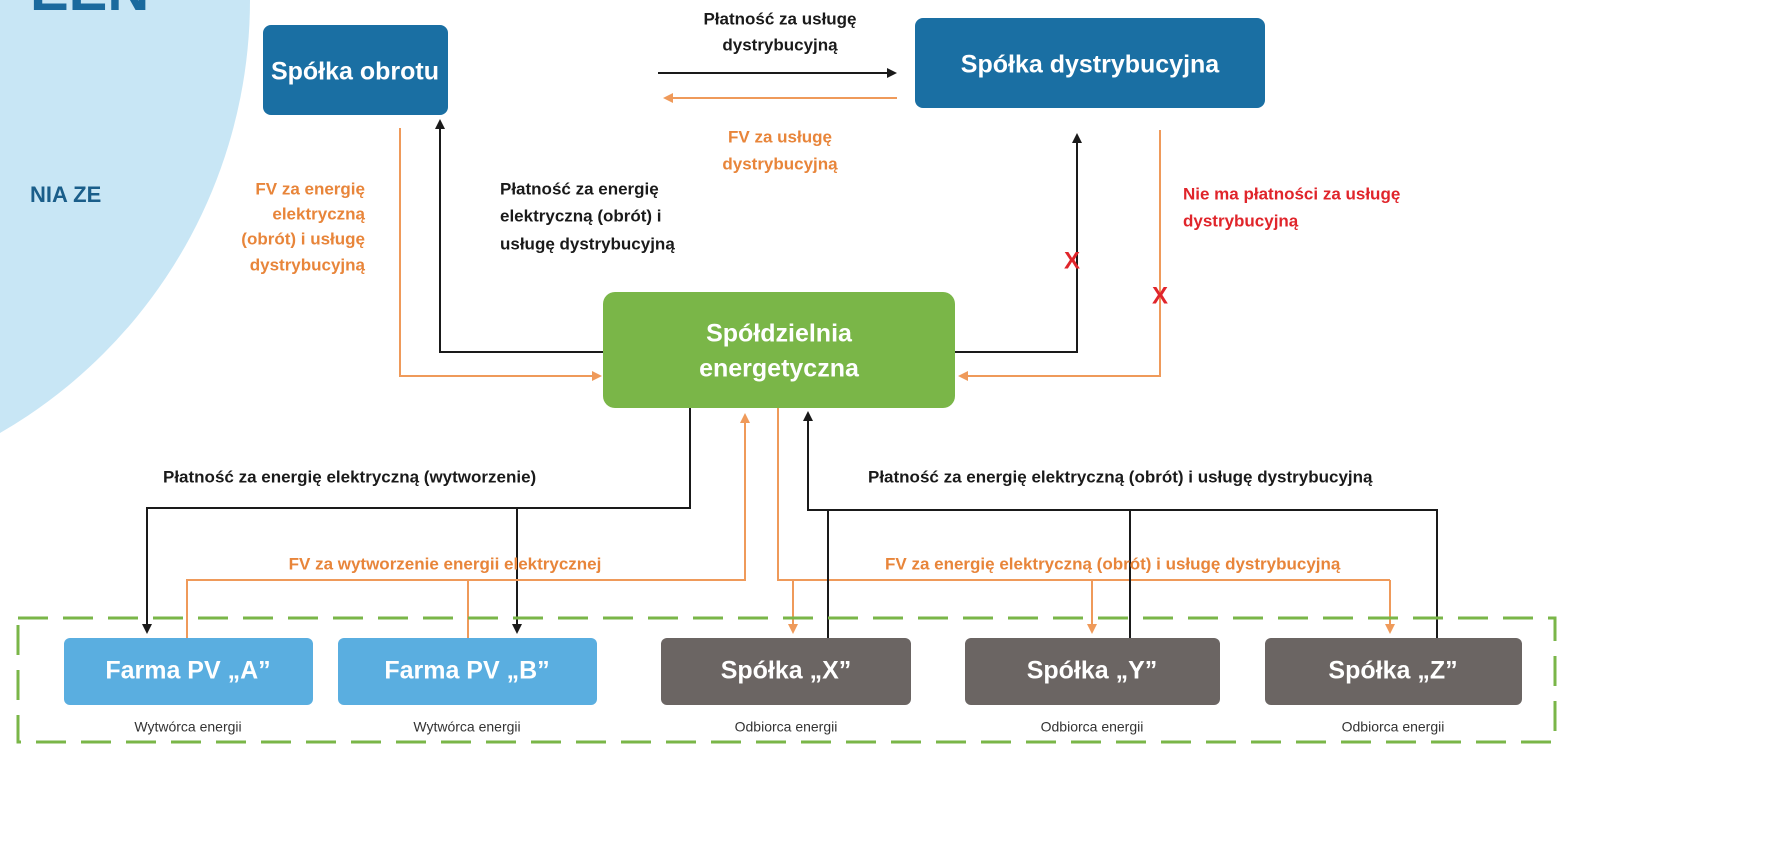 This screenshot has height=841, width=1770. I want to click on edge-label: elektryczną (obrót) i, so click(581, 215).